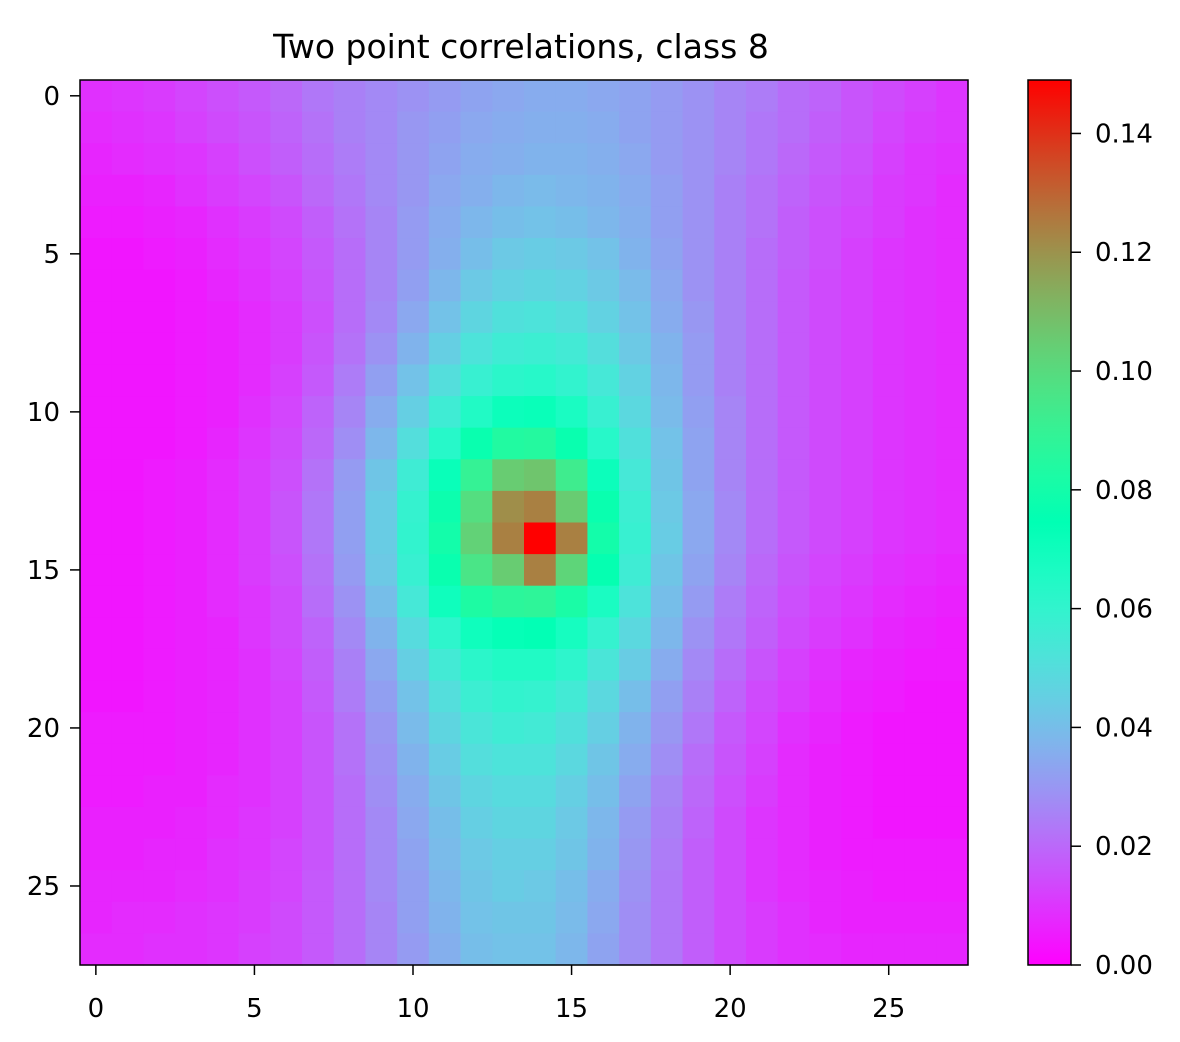  I want to click on x-axis: 0 5 10 15 20 25, so click(496, 994).